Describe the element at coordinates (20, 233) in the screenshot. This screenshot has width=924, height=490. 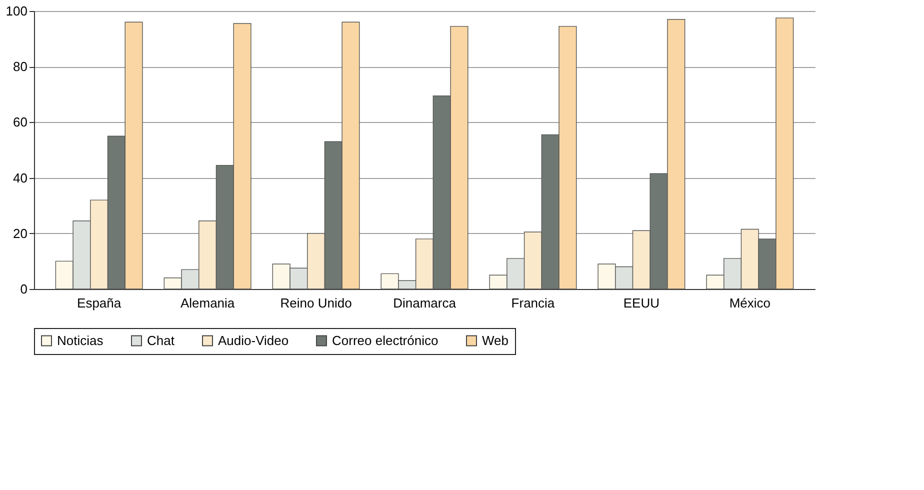
I see `y-tick-label: 20` at that location.